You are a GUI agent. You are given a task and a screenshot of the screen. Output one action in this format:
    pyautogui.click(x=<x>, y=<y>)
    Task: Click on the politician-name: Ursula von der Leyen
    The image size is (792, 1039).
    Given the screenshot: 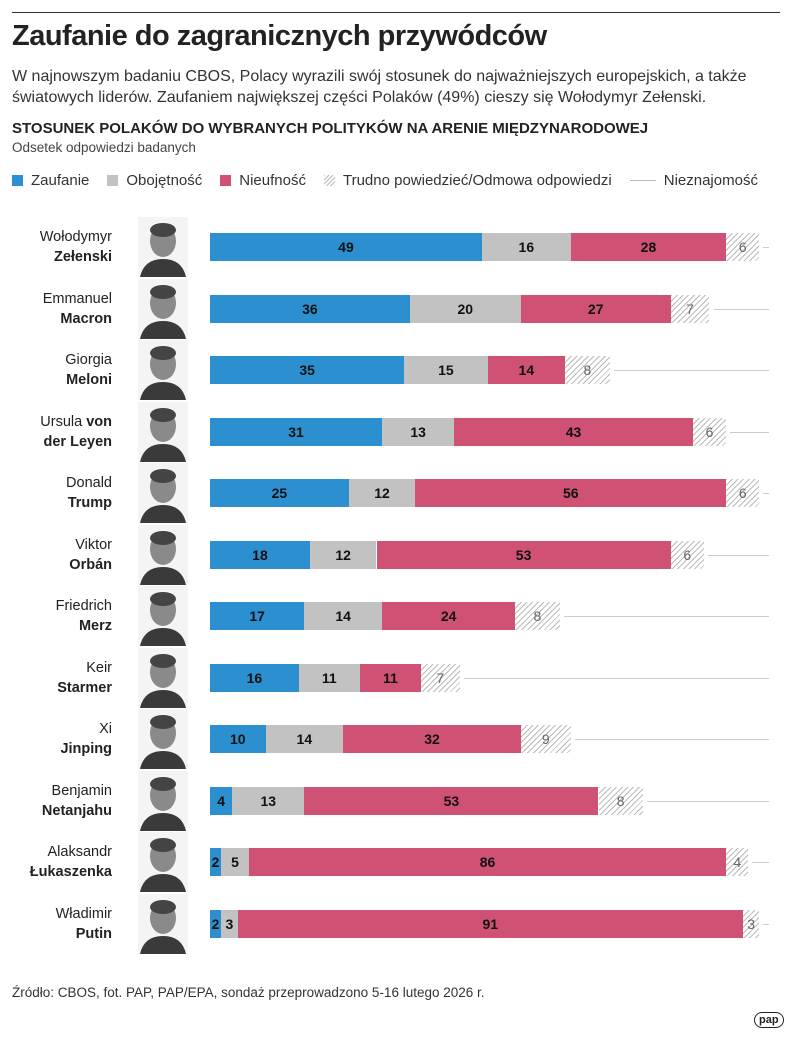 What is the action you would take?
    pyautogui.click(x=76, y=431)
    